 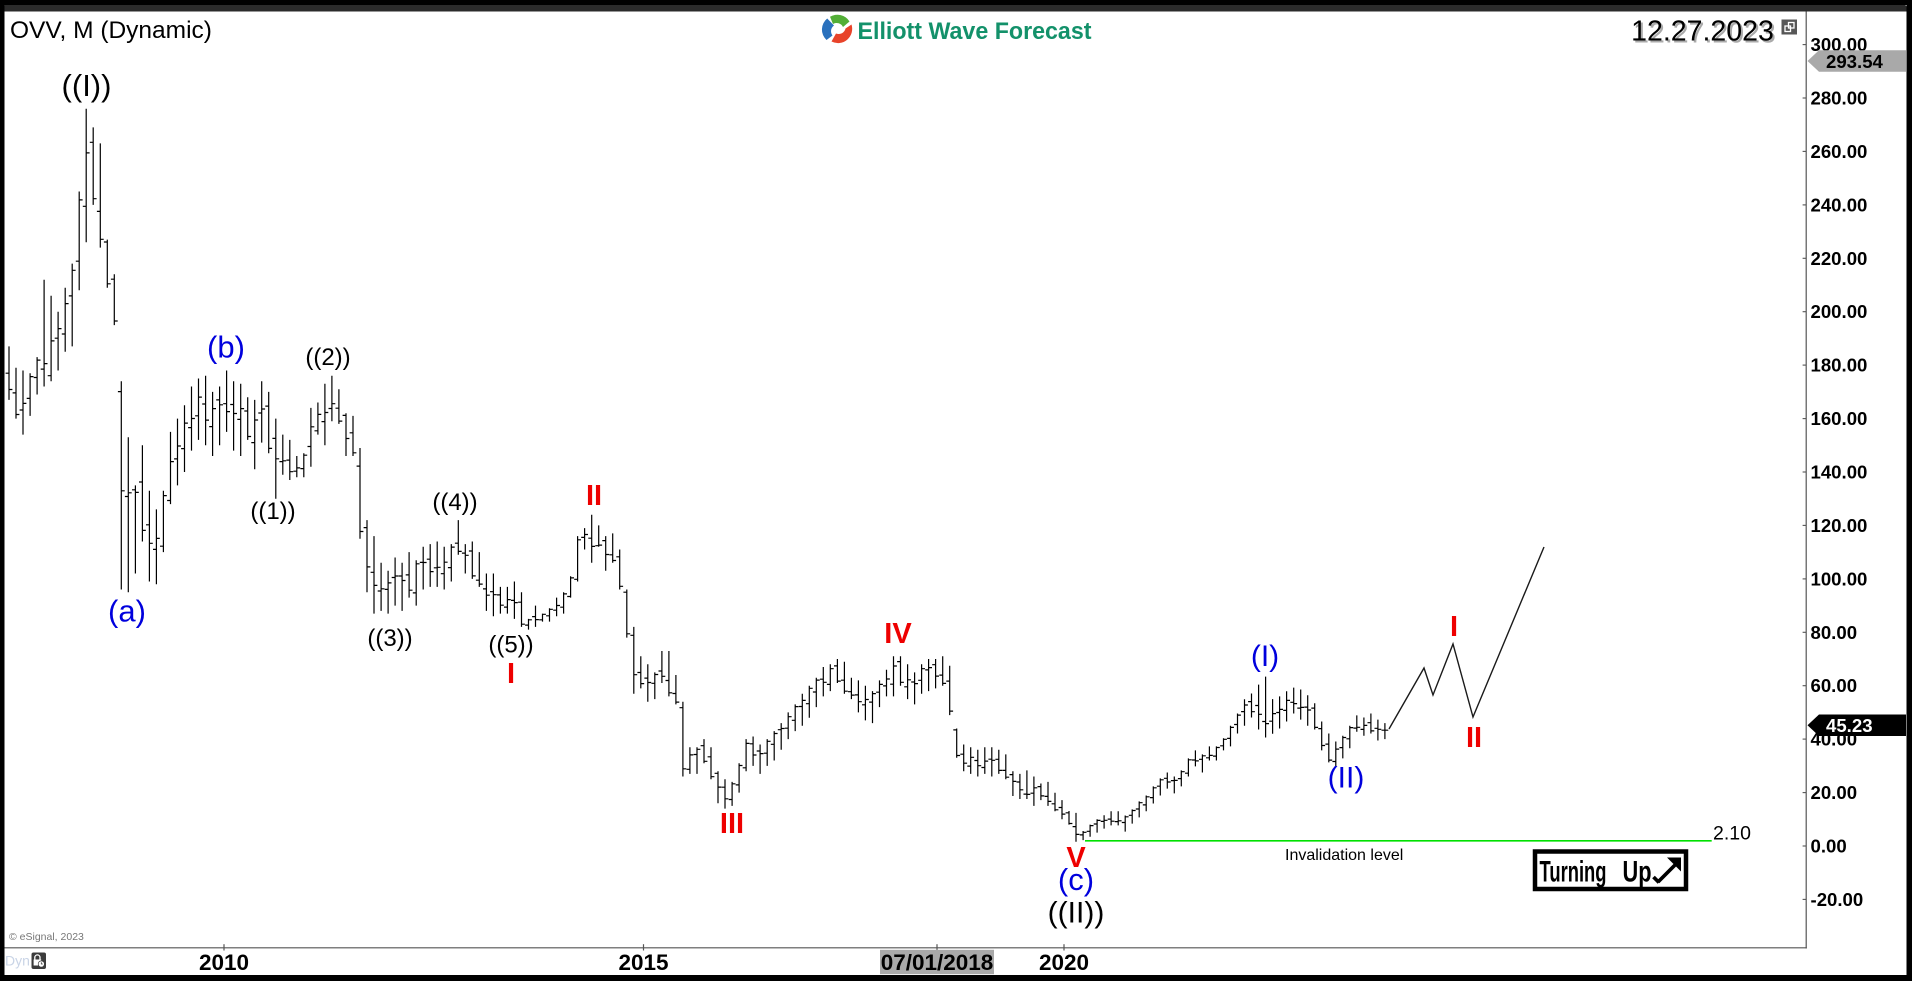 I want to click on svg-text: 20.00, so click(x=1834, y=792).